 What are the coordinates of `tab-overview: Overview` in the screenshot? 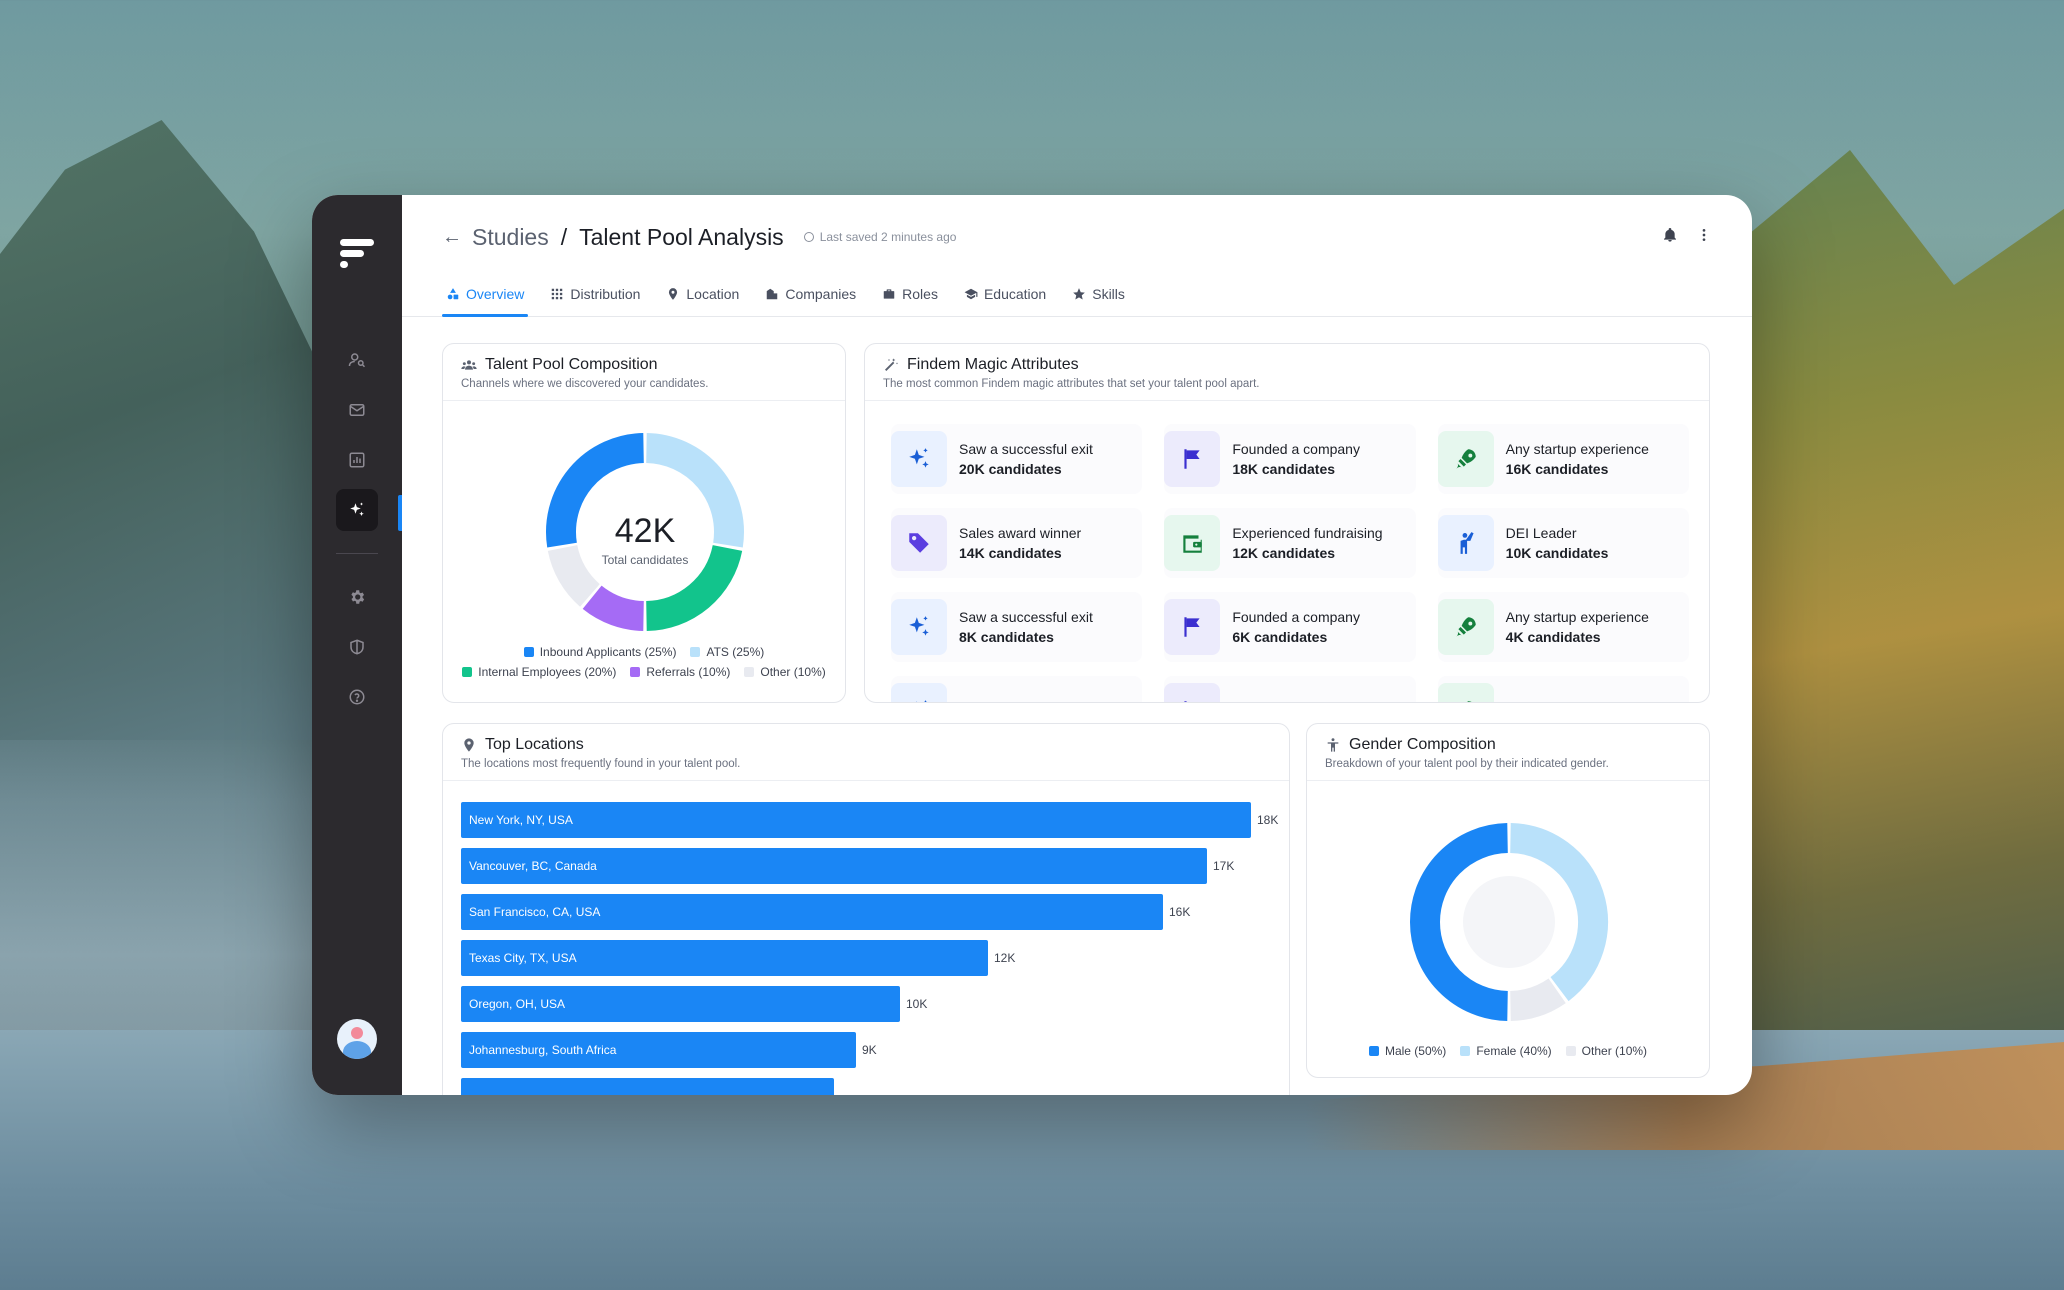 It's located at (485, 301).